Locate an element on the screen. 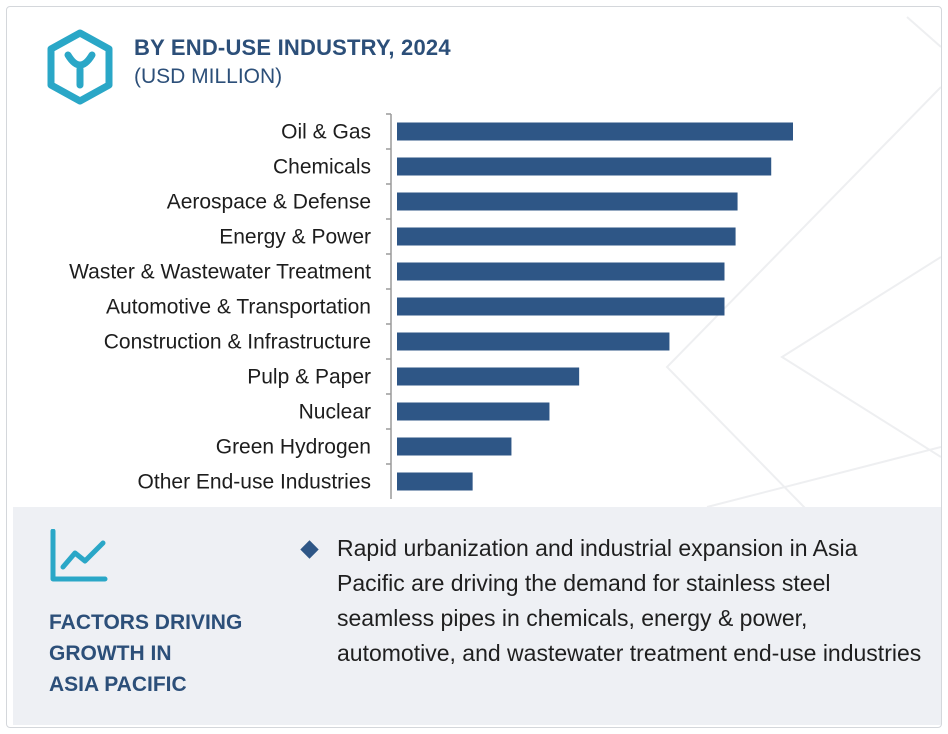 This screenshot has width=948, height=734. category-label: Other End-use Industries is located at coordinates (254, 482).